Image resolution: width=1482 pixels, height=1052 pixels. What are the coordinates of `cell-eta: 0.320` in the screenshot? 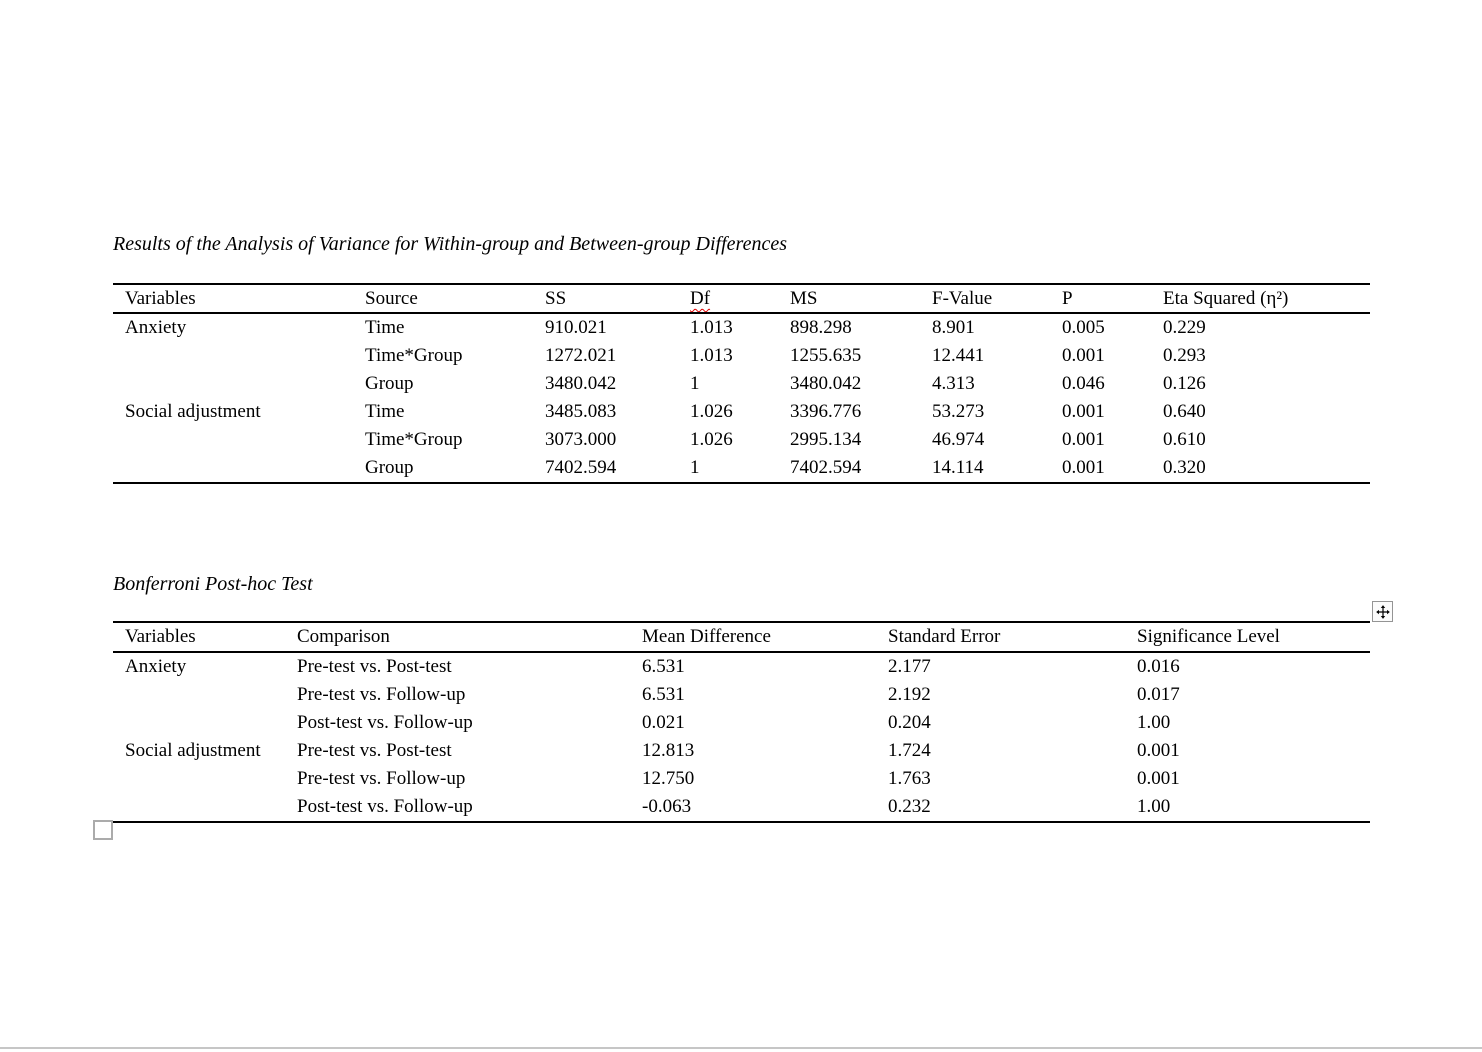 It's located at (1184, 467).